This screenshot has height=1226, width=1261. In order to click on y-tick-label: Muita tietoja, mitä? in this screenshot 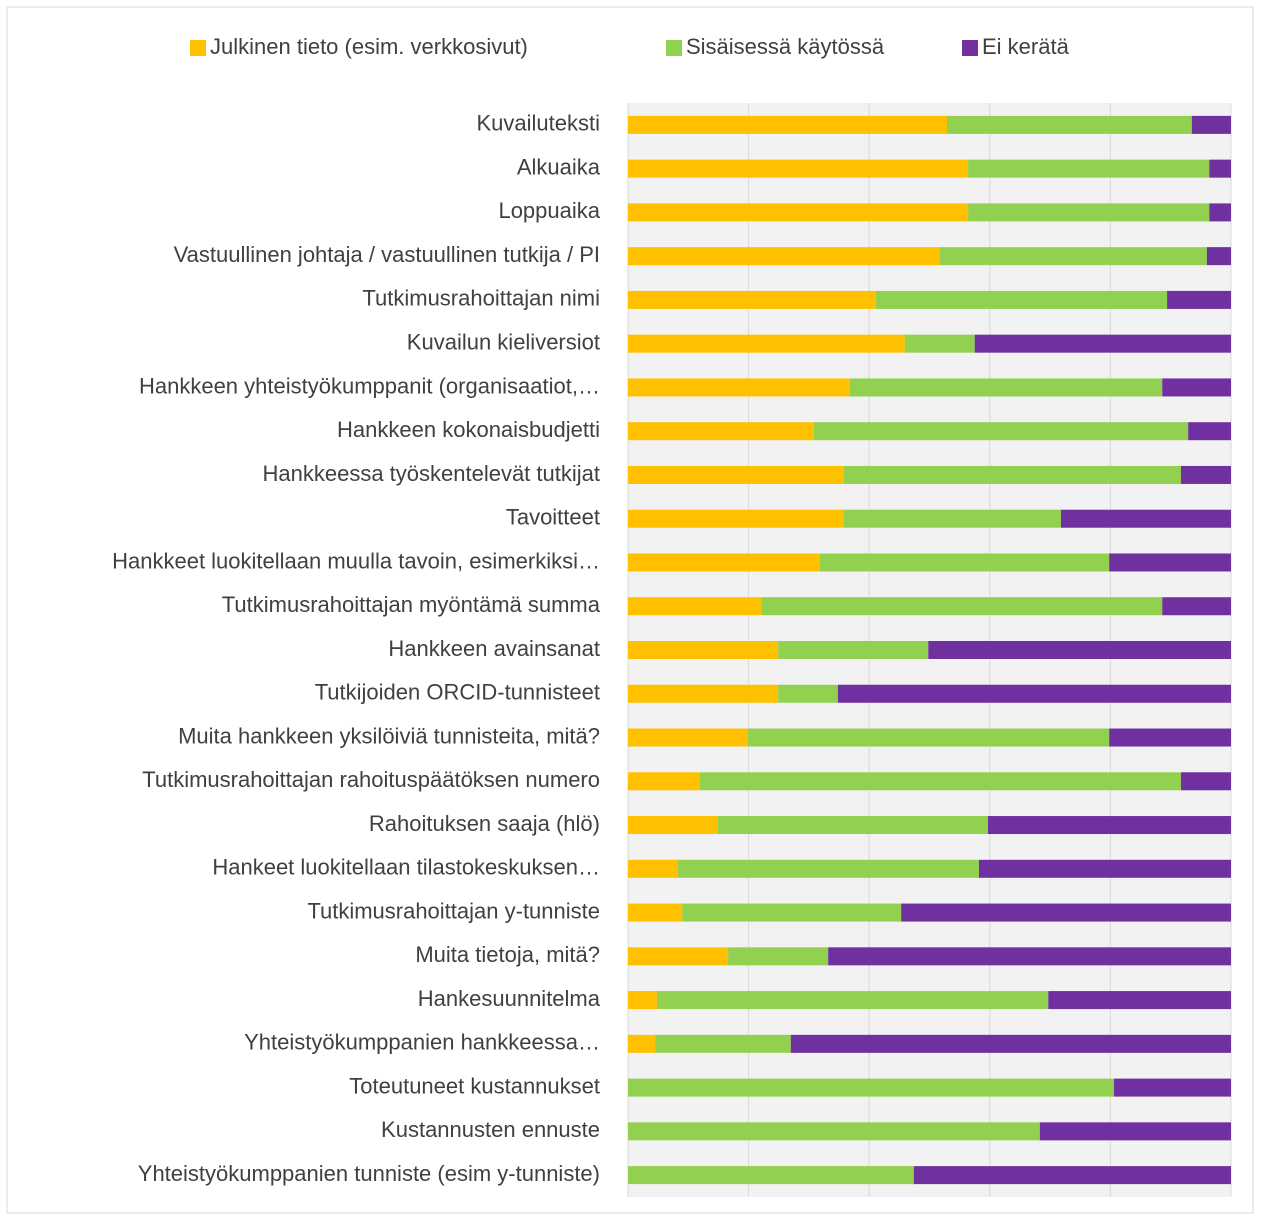, I will do `click(507, 954)`.